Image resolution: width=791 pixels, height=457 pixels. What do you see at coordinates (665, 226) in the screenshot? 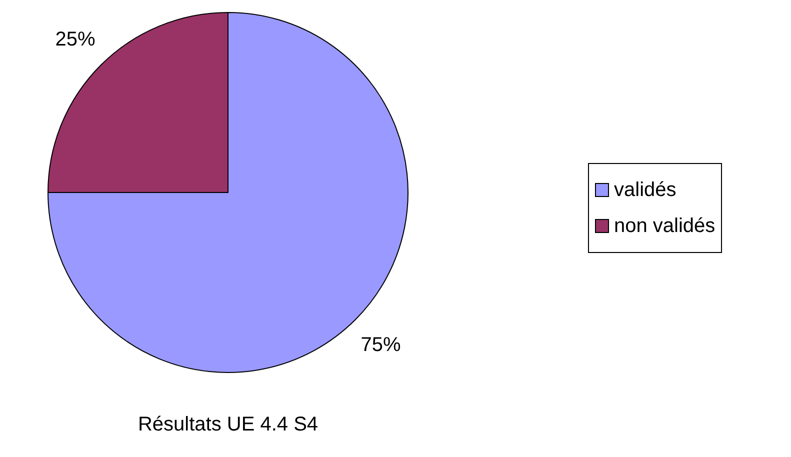
I see `legend-label: non validés` at bounding box center [665, 226].